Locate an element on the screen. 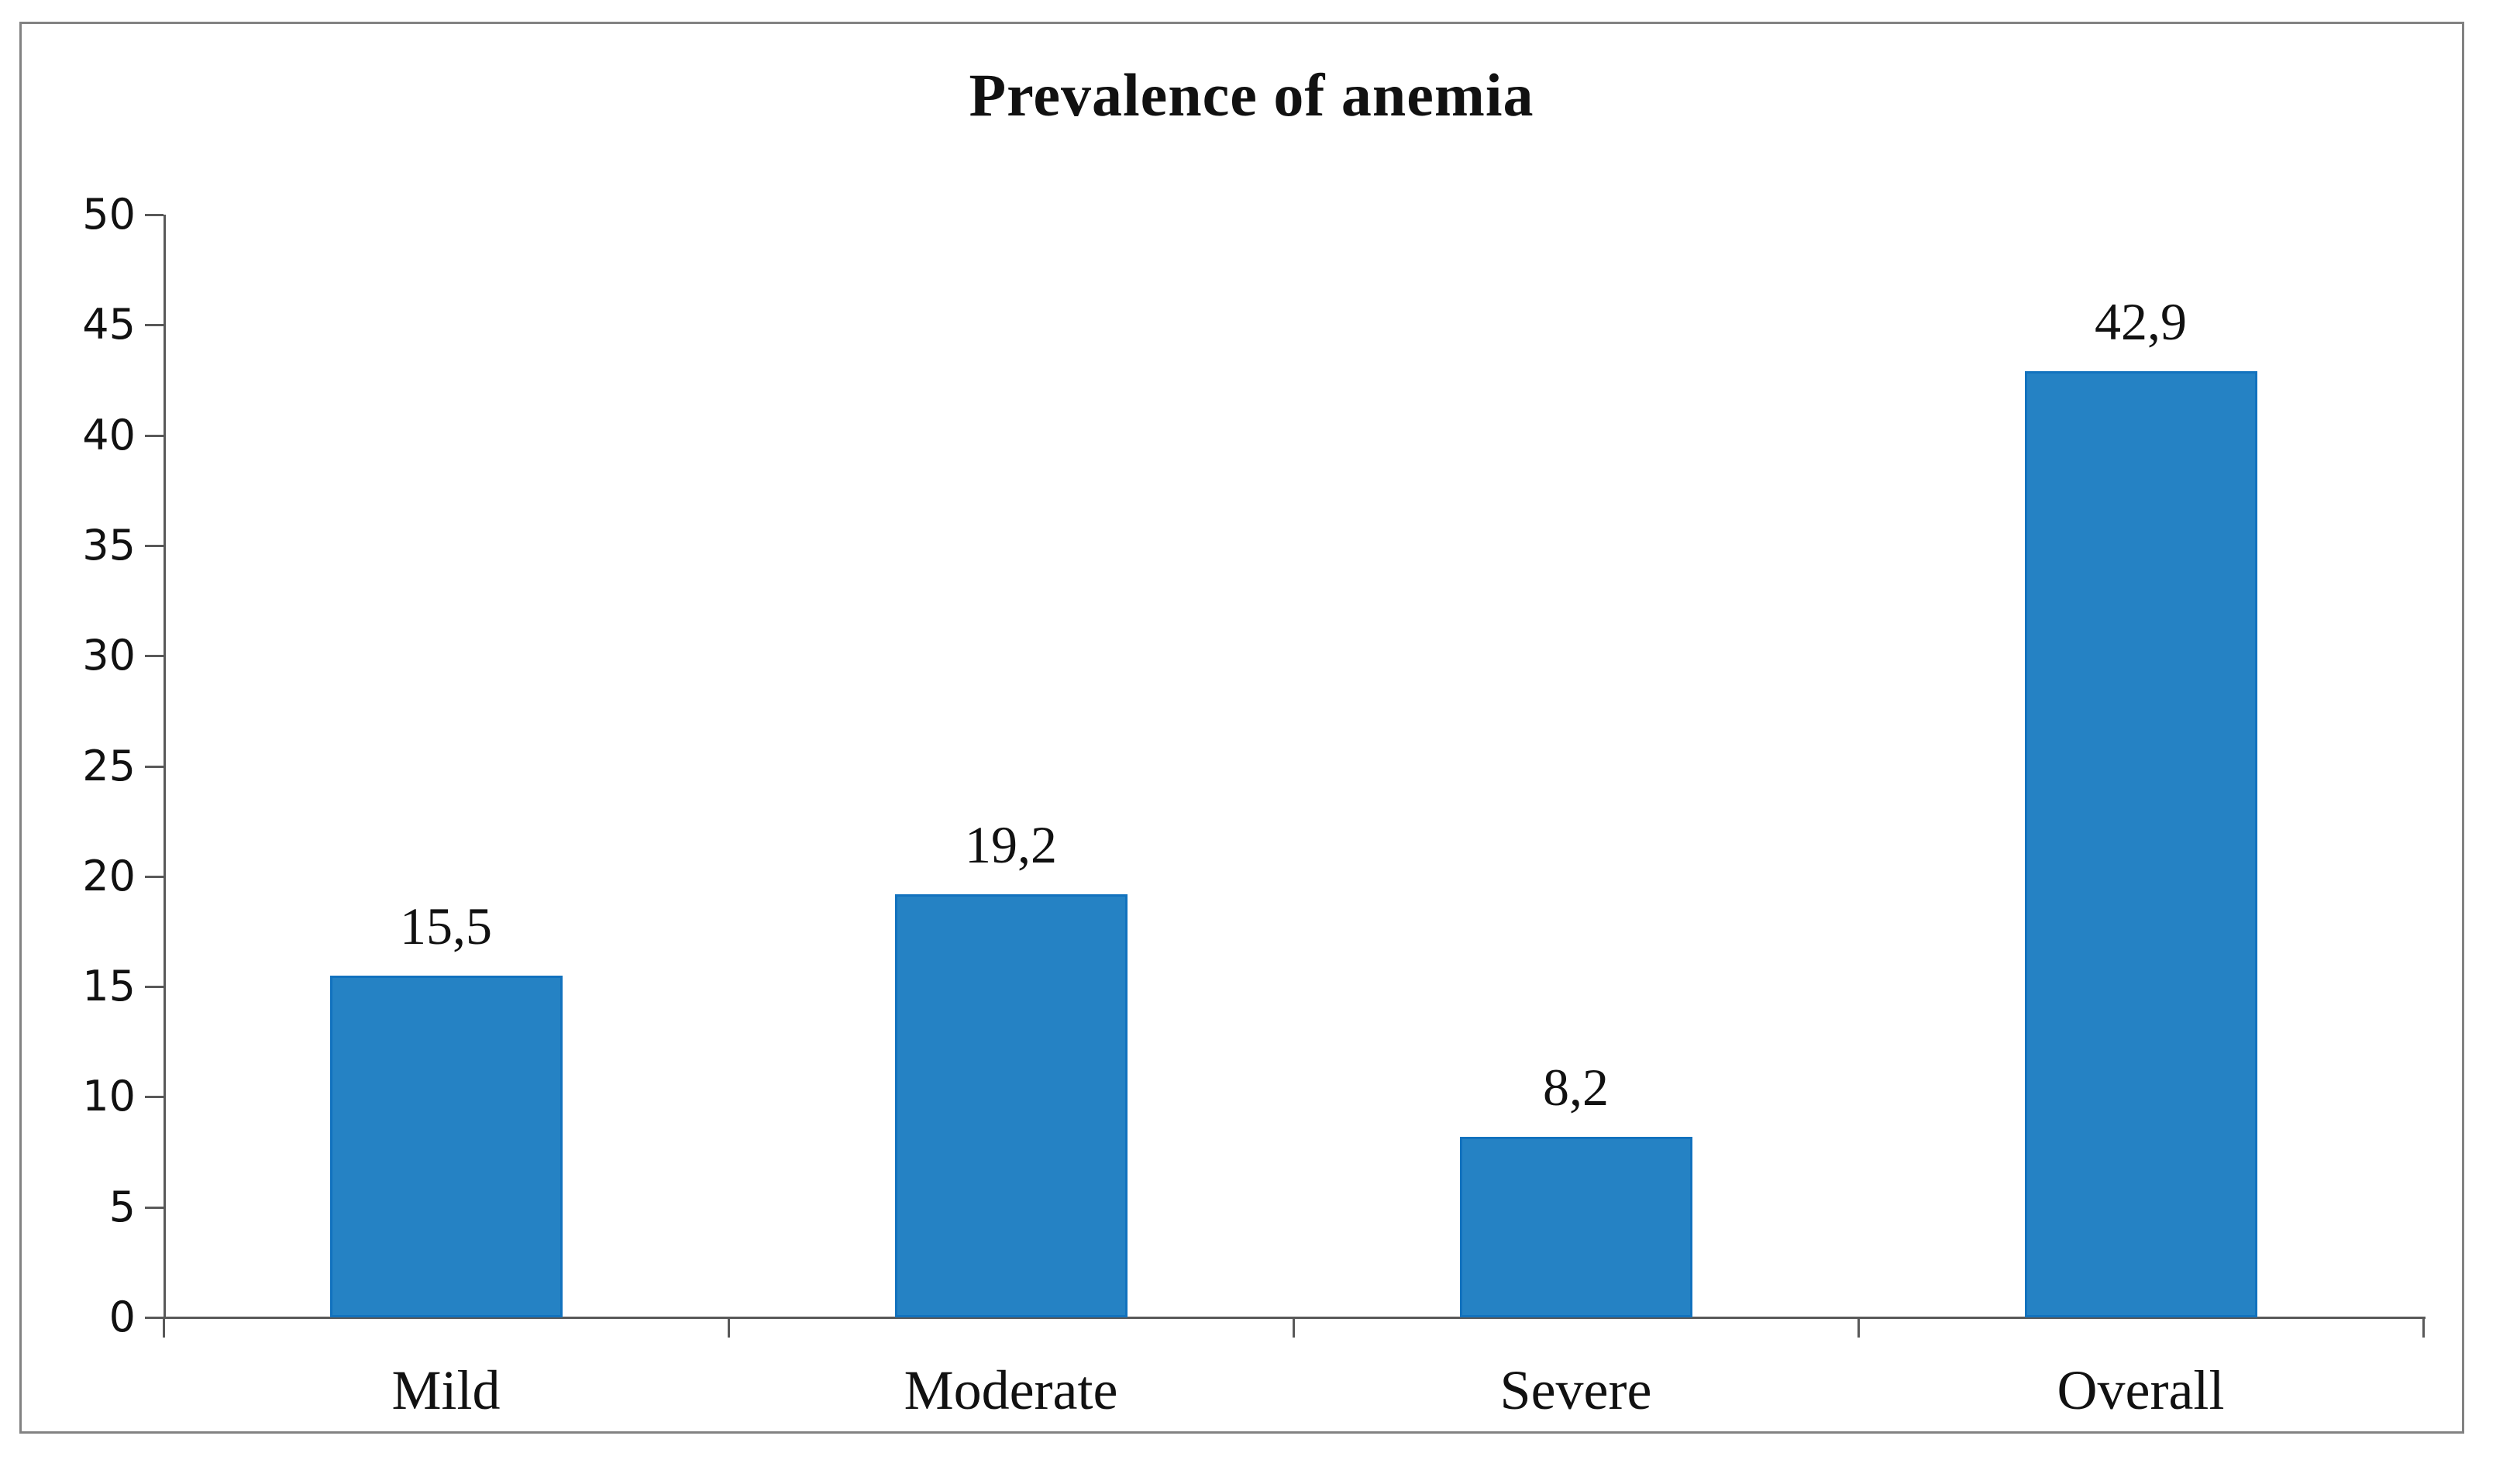 The width and height of the screenshot is (2503, 1484). bar-moderate is located at coordinates (1011, 1105).